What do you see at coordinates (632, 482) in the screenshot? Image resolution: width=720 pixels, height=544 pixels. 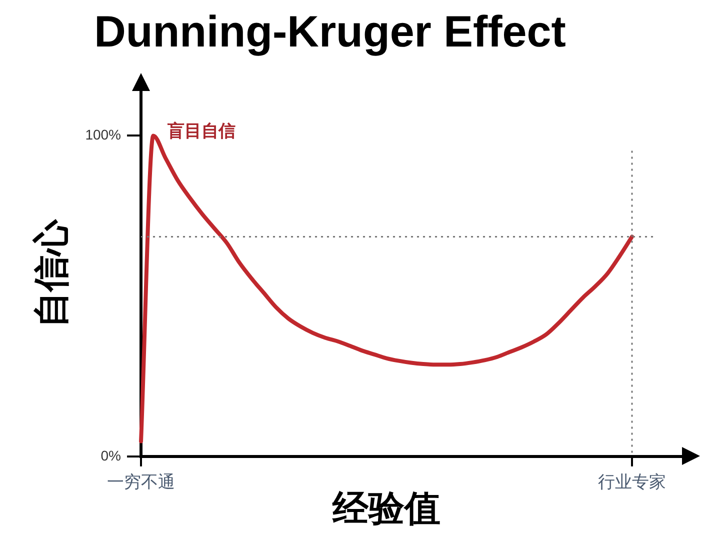 I see `x-tick-label: 行业专家` at bounding box center [632, 482].